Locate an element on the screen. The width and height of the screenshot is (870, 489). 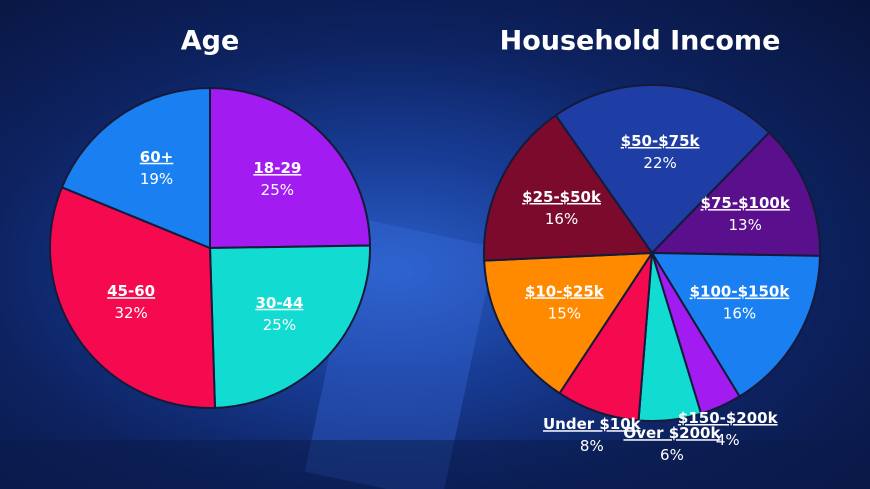
ballot-box is located at coordinates (435, 464).